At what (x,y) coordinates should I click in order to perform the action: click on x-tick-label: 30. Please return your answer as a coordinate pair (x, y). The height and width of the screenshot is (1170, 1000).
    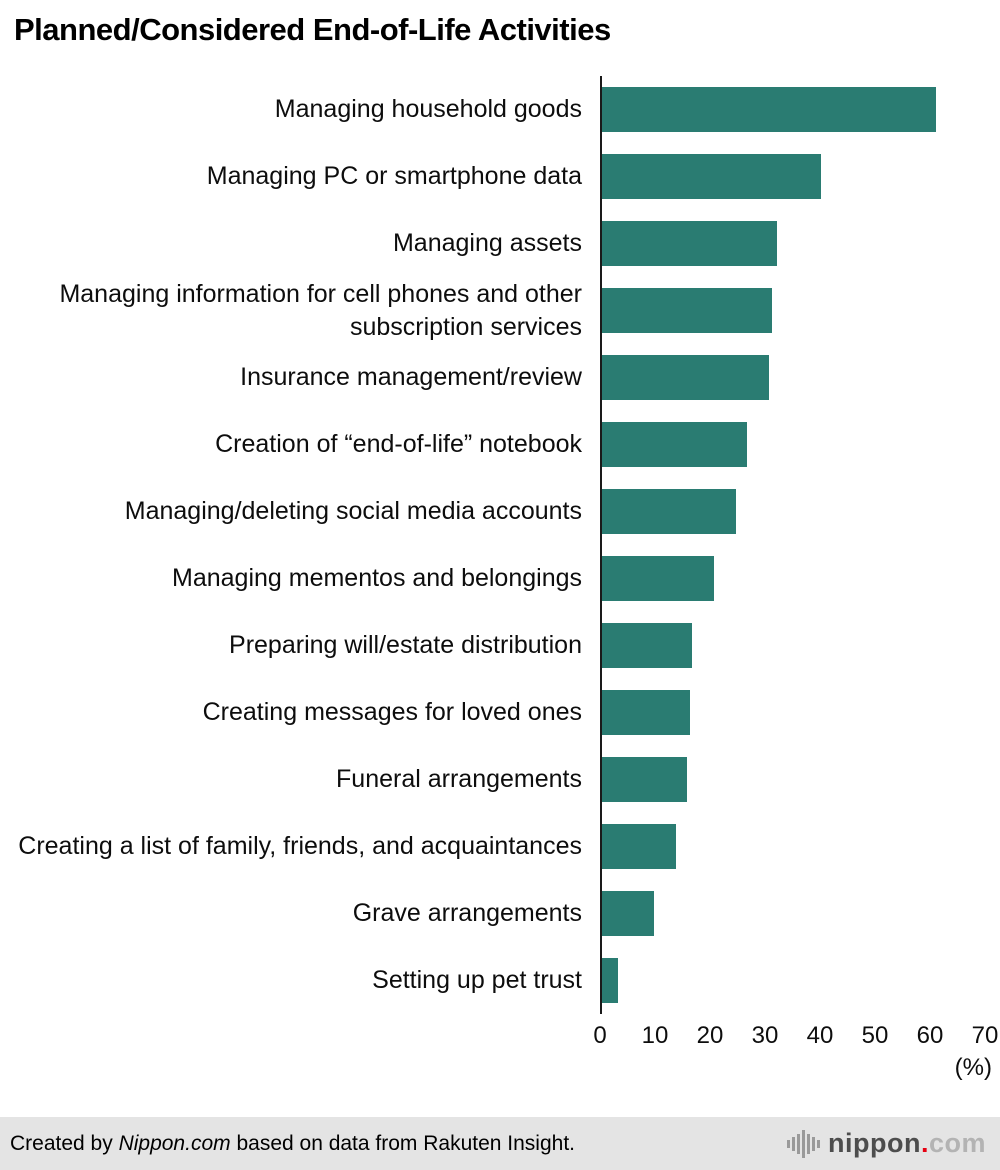
    Looking at the image, I should click on (765, 1035).